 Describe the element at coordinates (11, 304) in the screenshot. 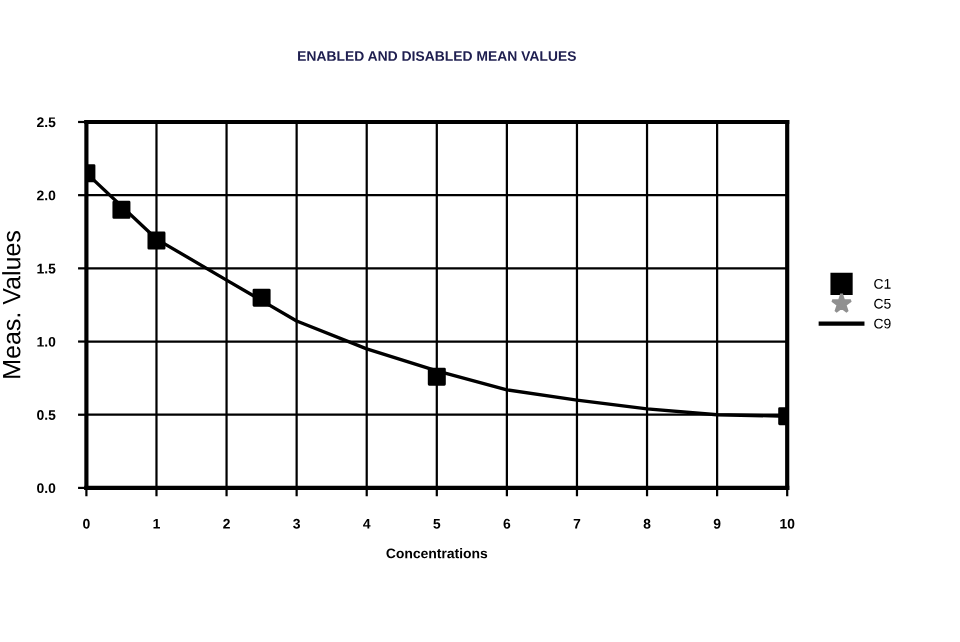

I see `y-axis-title: Meas. Values` at that location.